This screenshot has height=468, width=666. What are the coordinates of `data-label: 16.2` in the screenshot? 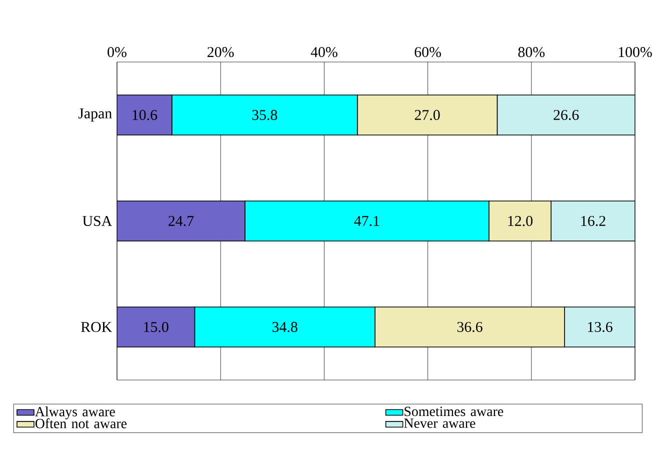 It's located at (593, 221).